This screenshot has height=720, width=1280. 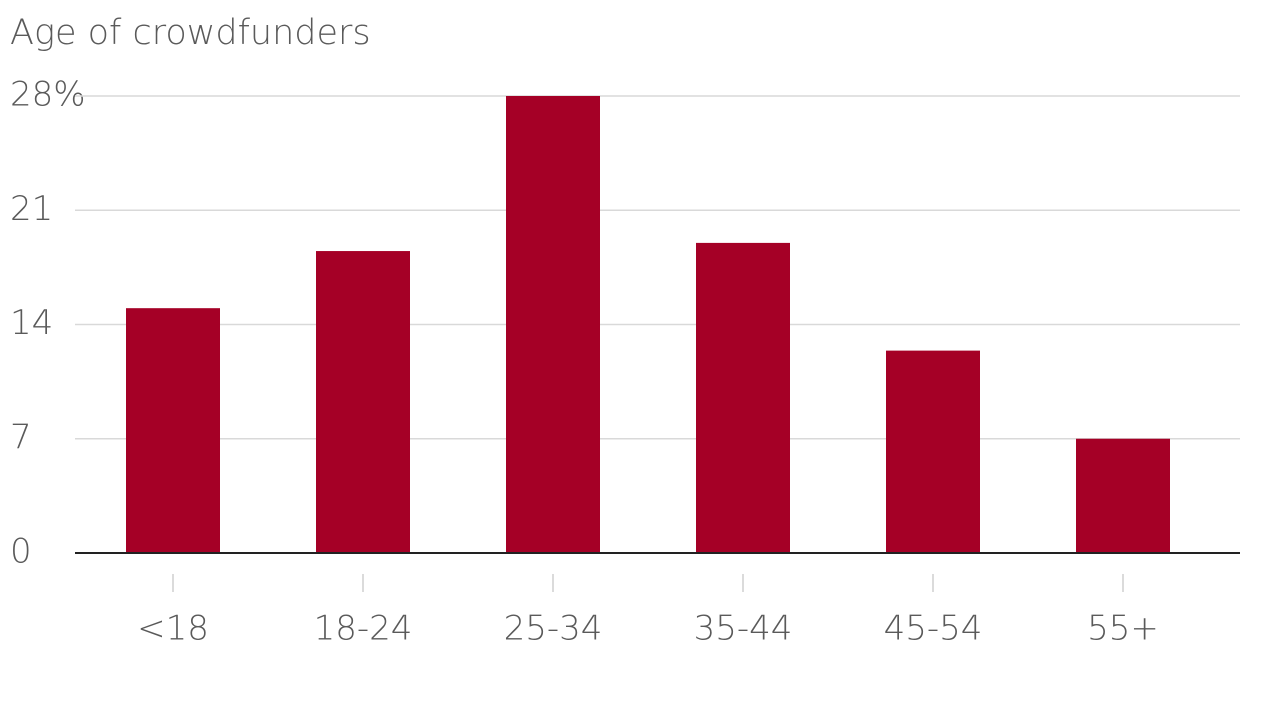 I want to click on x-tick-label: 35-44, so click(x=743, y=629).